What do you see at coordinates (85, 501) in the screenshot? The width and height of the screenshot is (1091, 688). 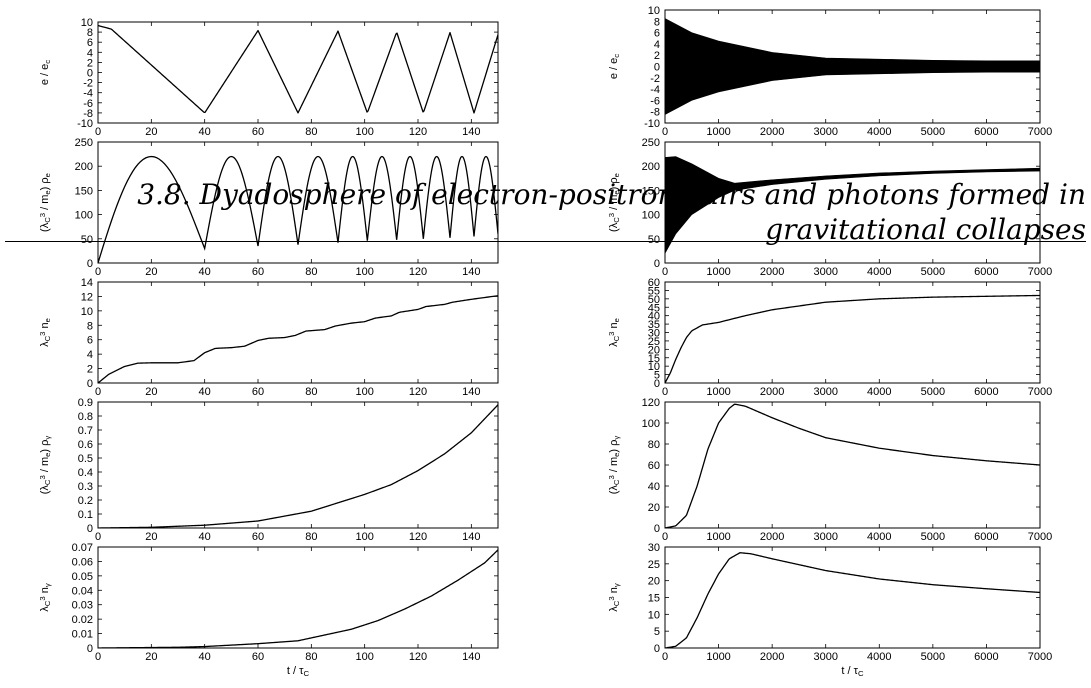 I see `y-tick-label: 0.2` at bounding box center [85, 501].